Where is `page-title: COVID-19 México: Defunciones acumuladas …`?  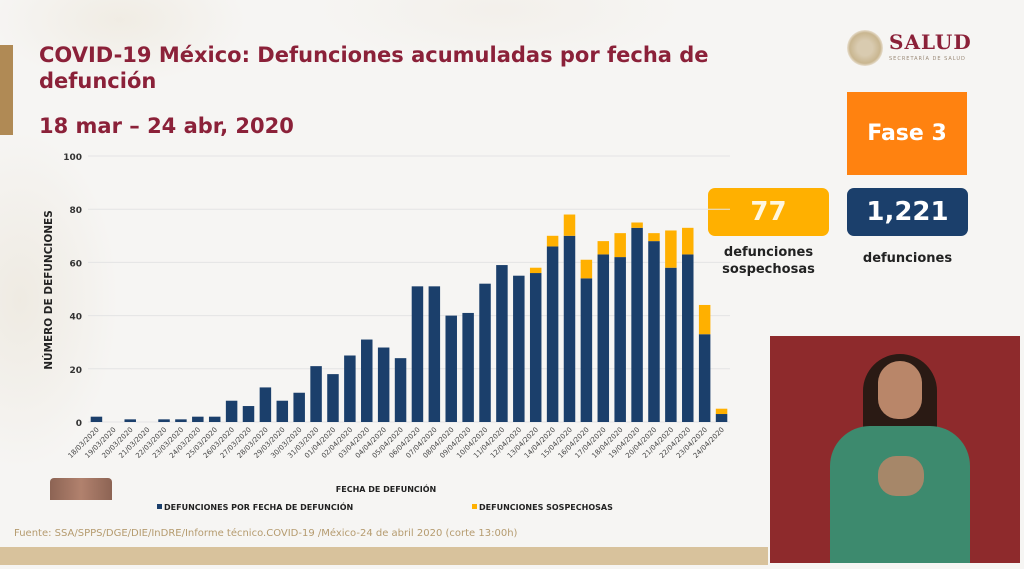
page-title: COVID-19 México: Defunciones acumuladas … is located at coordinates (374, 68).